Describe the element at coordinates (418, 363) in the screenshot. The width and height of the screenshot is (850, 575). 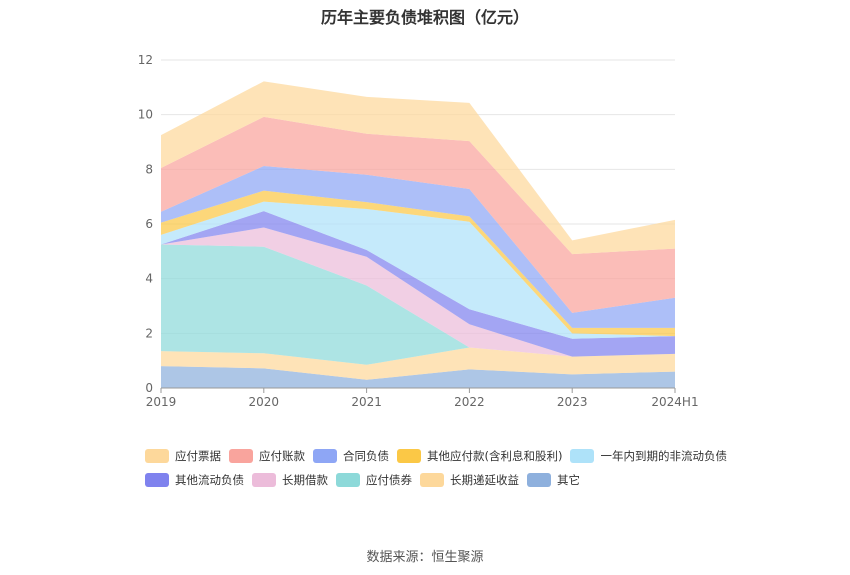
I see `area-长期递延收益` at that location.